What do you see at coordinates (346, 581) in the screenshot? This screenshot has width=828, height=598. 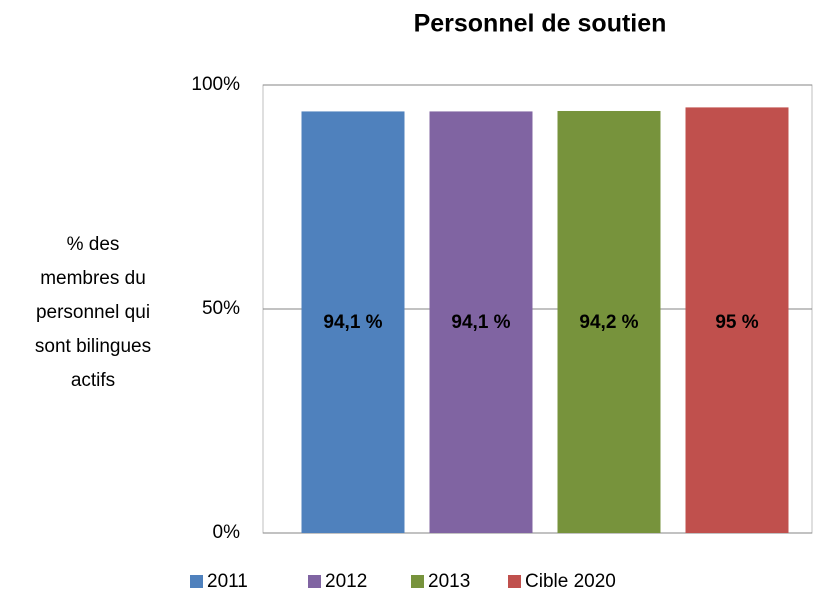 I see `legend-label: 2012` at bounding box center [346, 581].